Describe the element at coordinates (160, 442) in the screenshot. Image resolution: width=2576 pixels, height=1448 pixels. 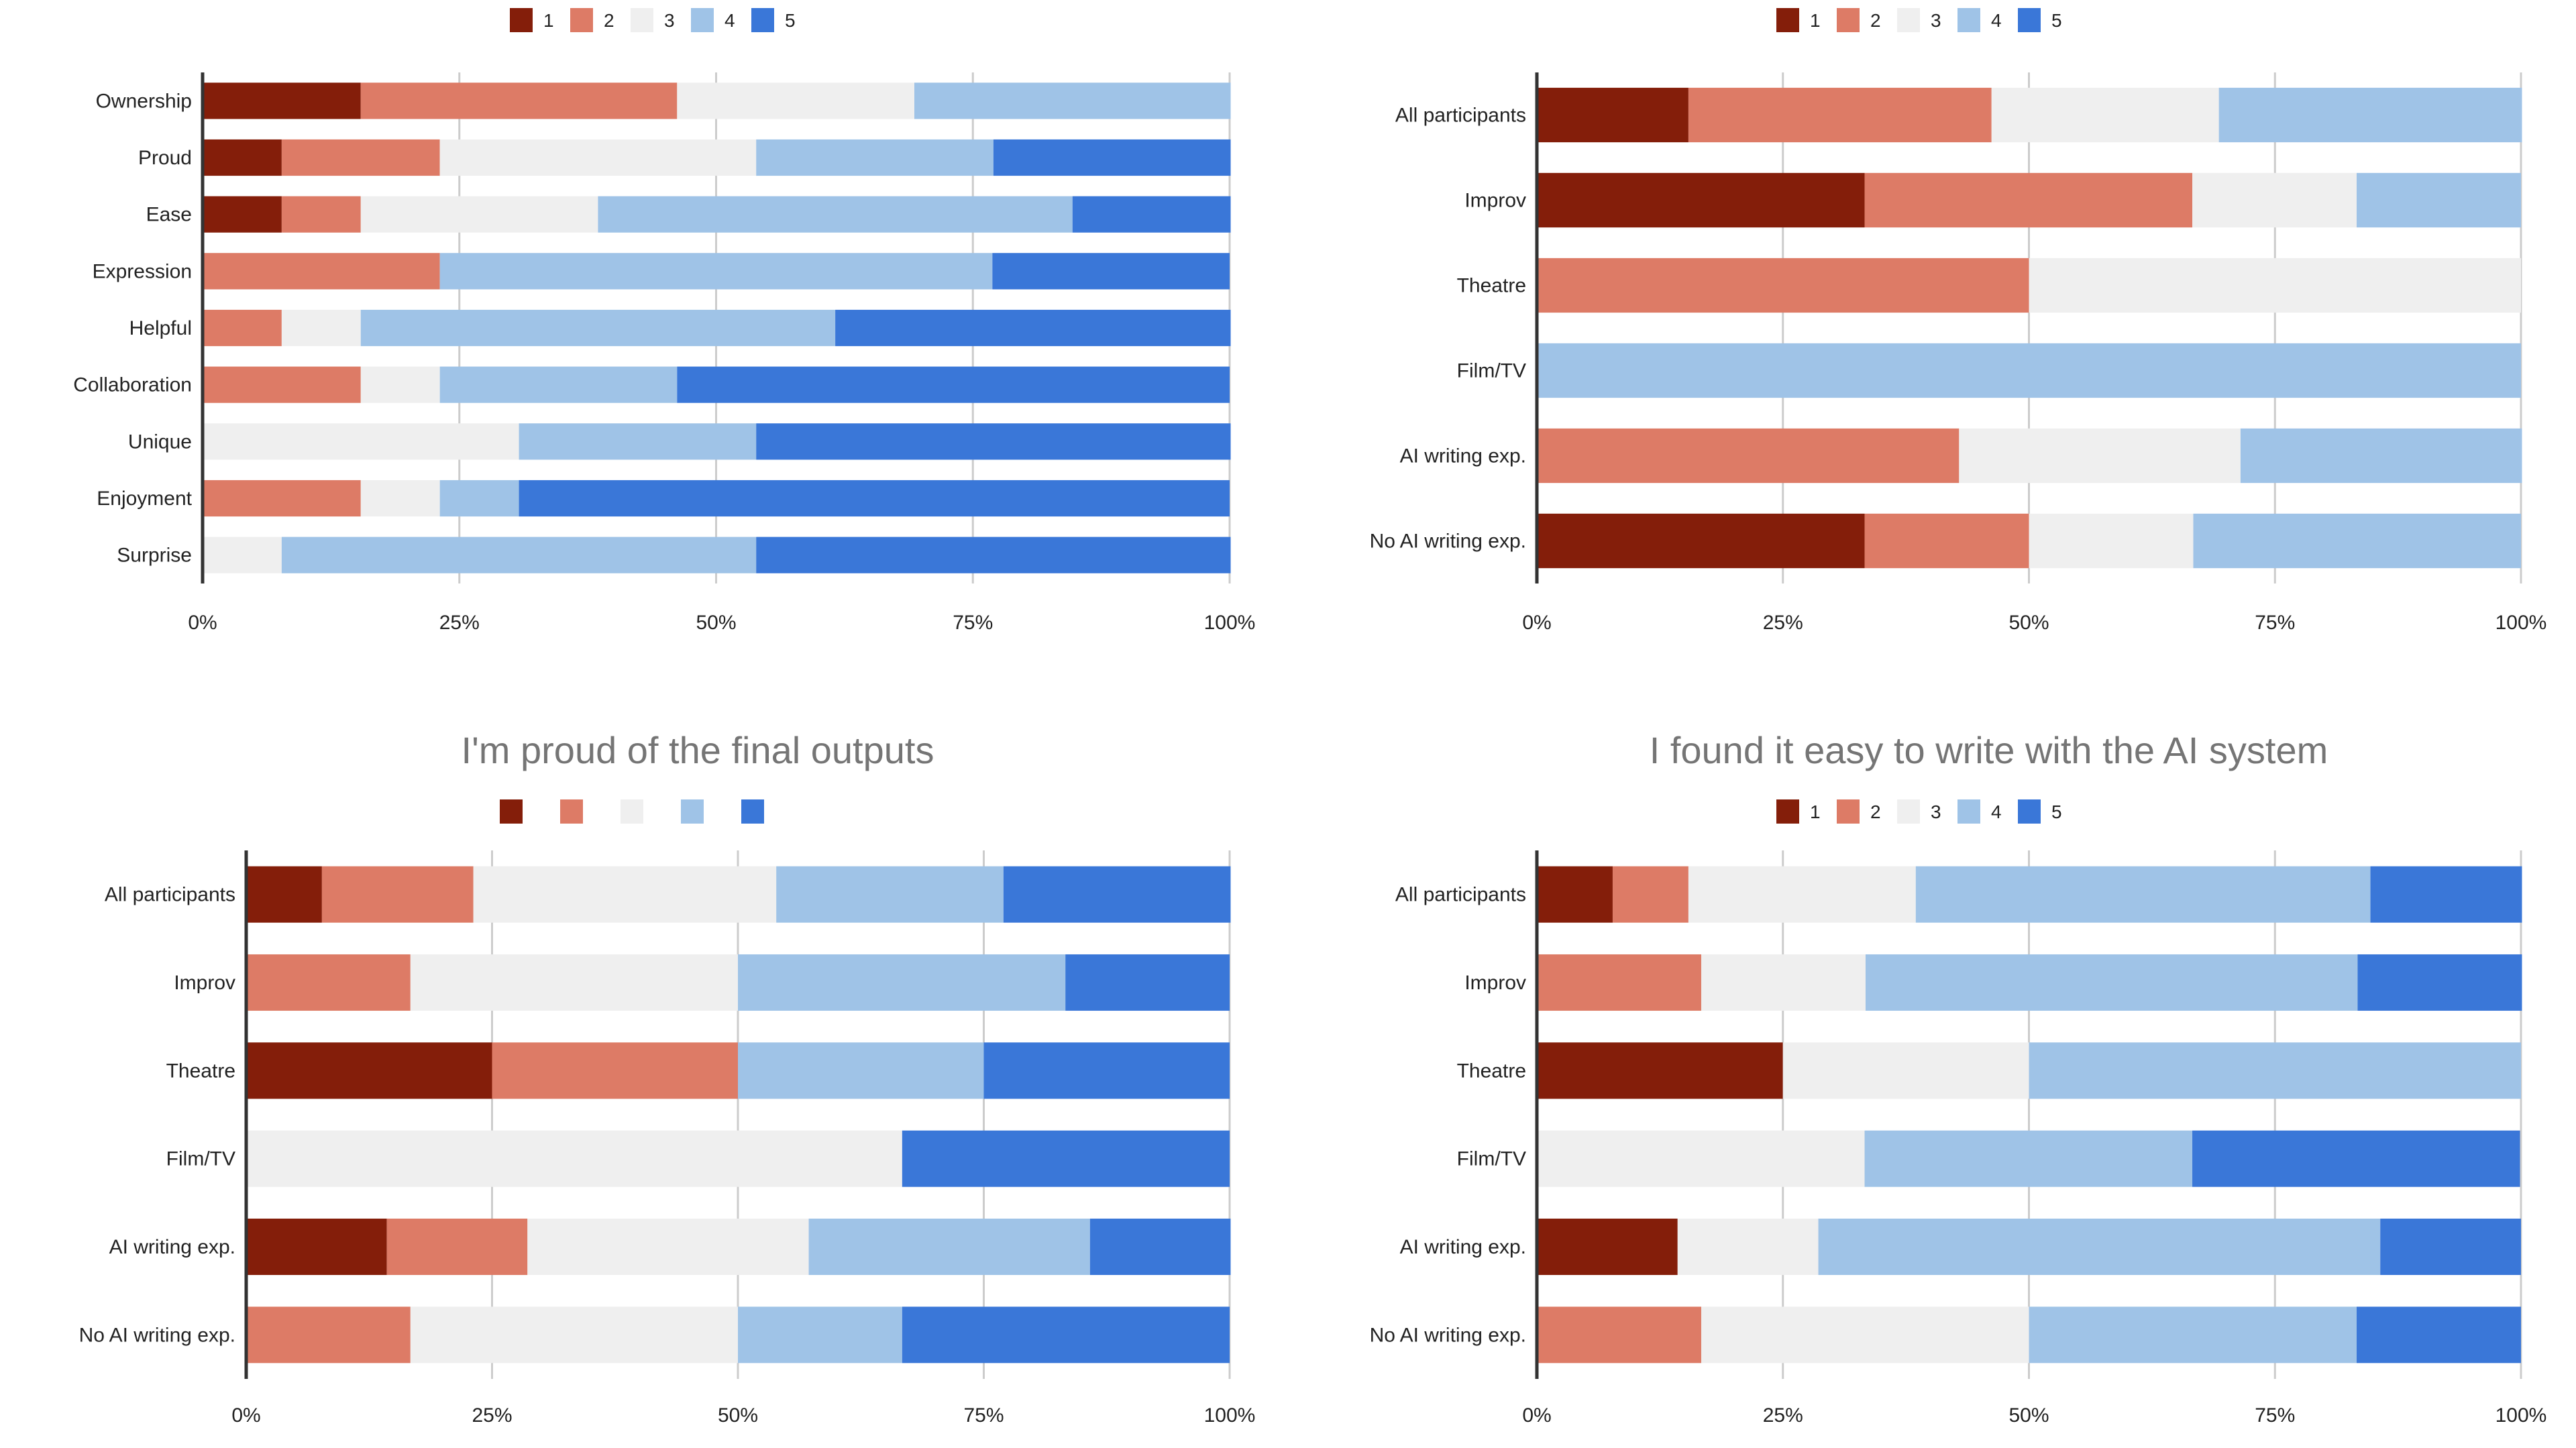
I see `category-label: Unique` at that location.